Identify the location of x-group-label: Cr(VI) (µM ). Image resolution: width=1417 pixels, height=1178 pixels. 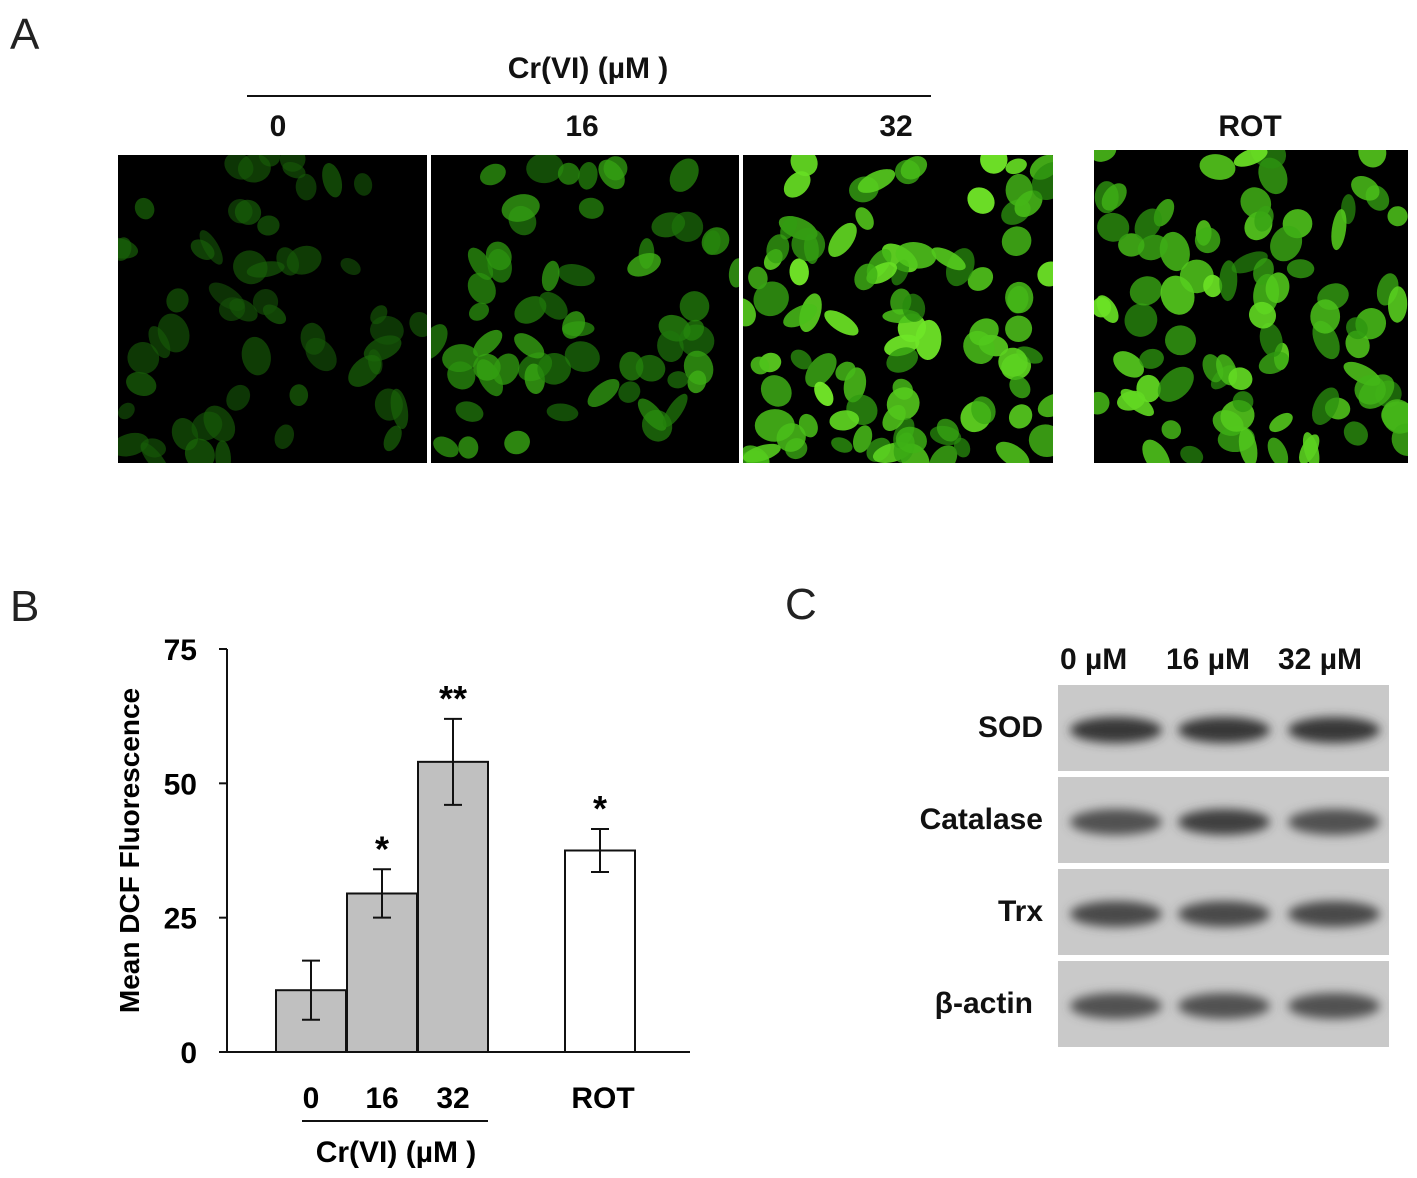
(396, 1152).